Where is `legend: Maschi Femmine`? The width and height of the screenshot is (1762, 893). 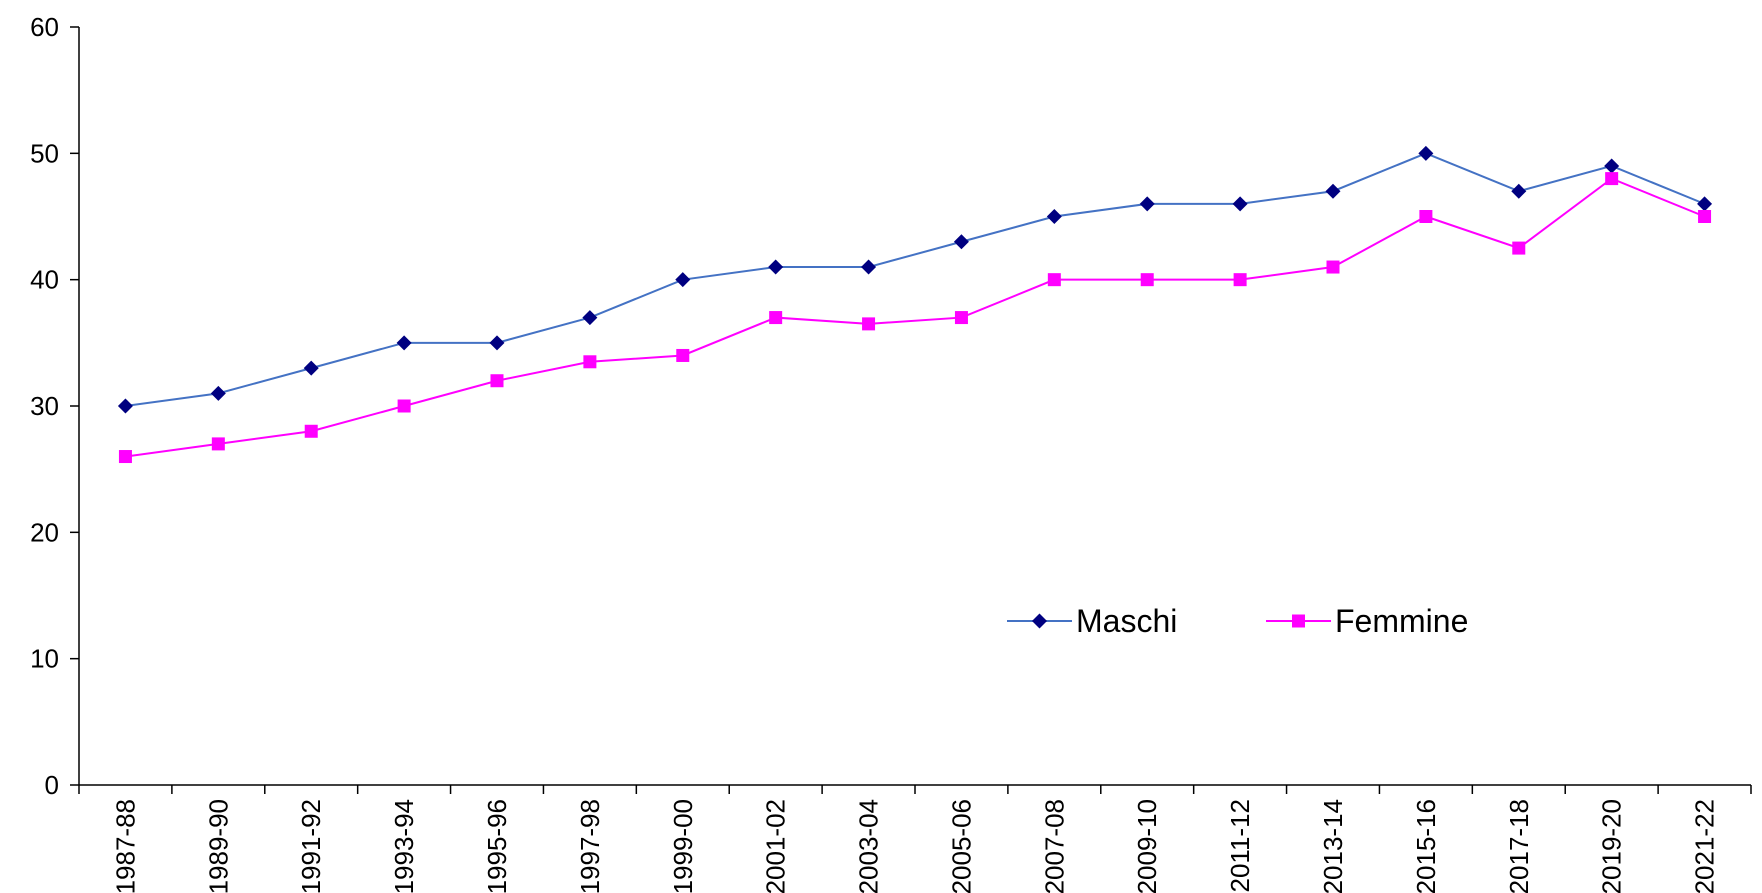
legend: Maschi Femmine is located at coordinates (1237, 621).